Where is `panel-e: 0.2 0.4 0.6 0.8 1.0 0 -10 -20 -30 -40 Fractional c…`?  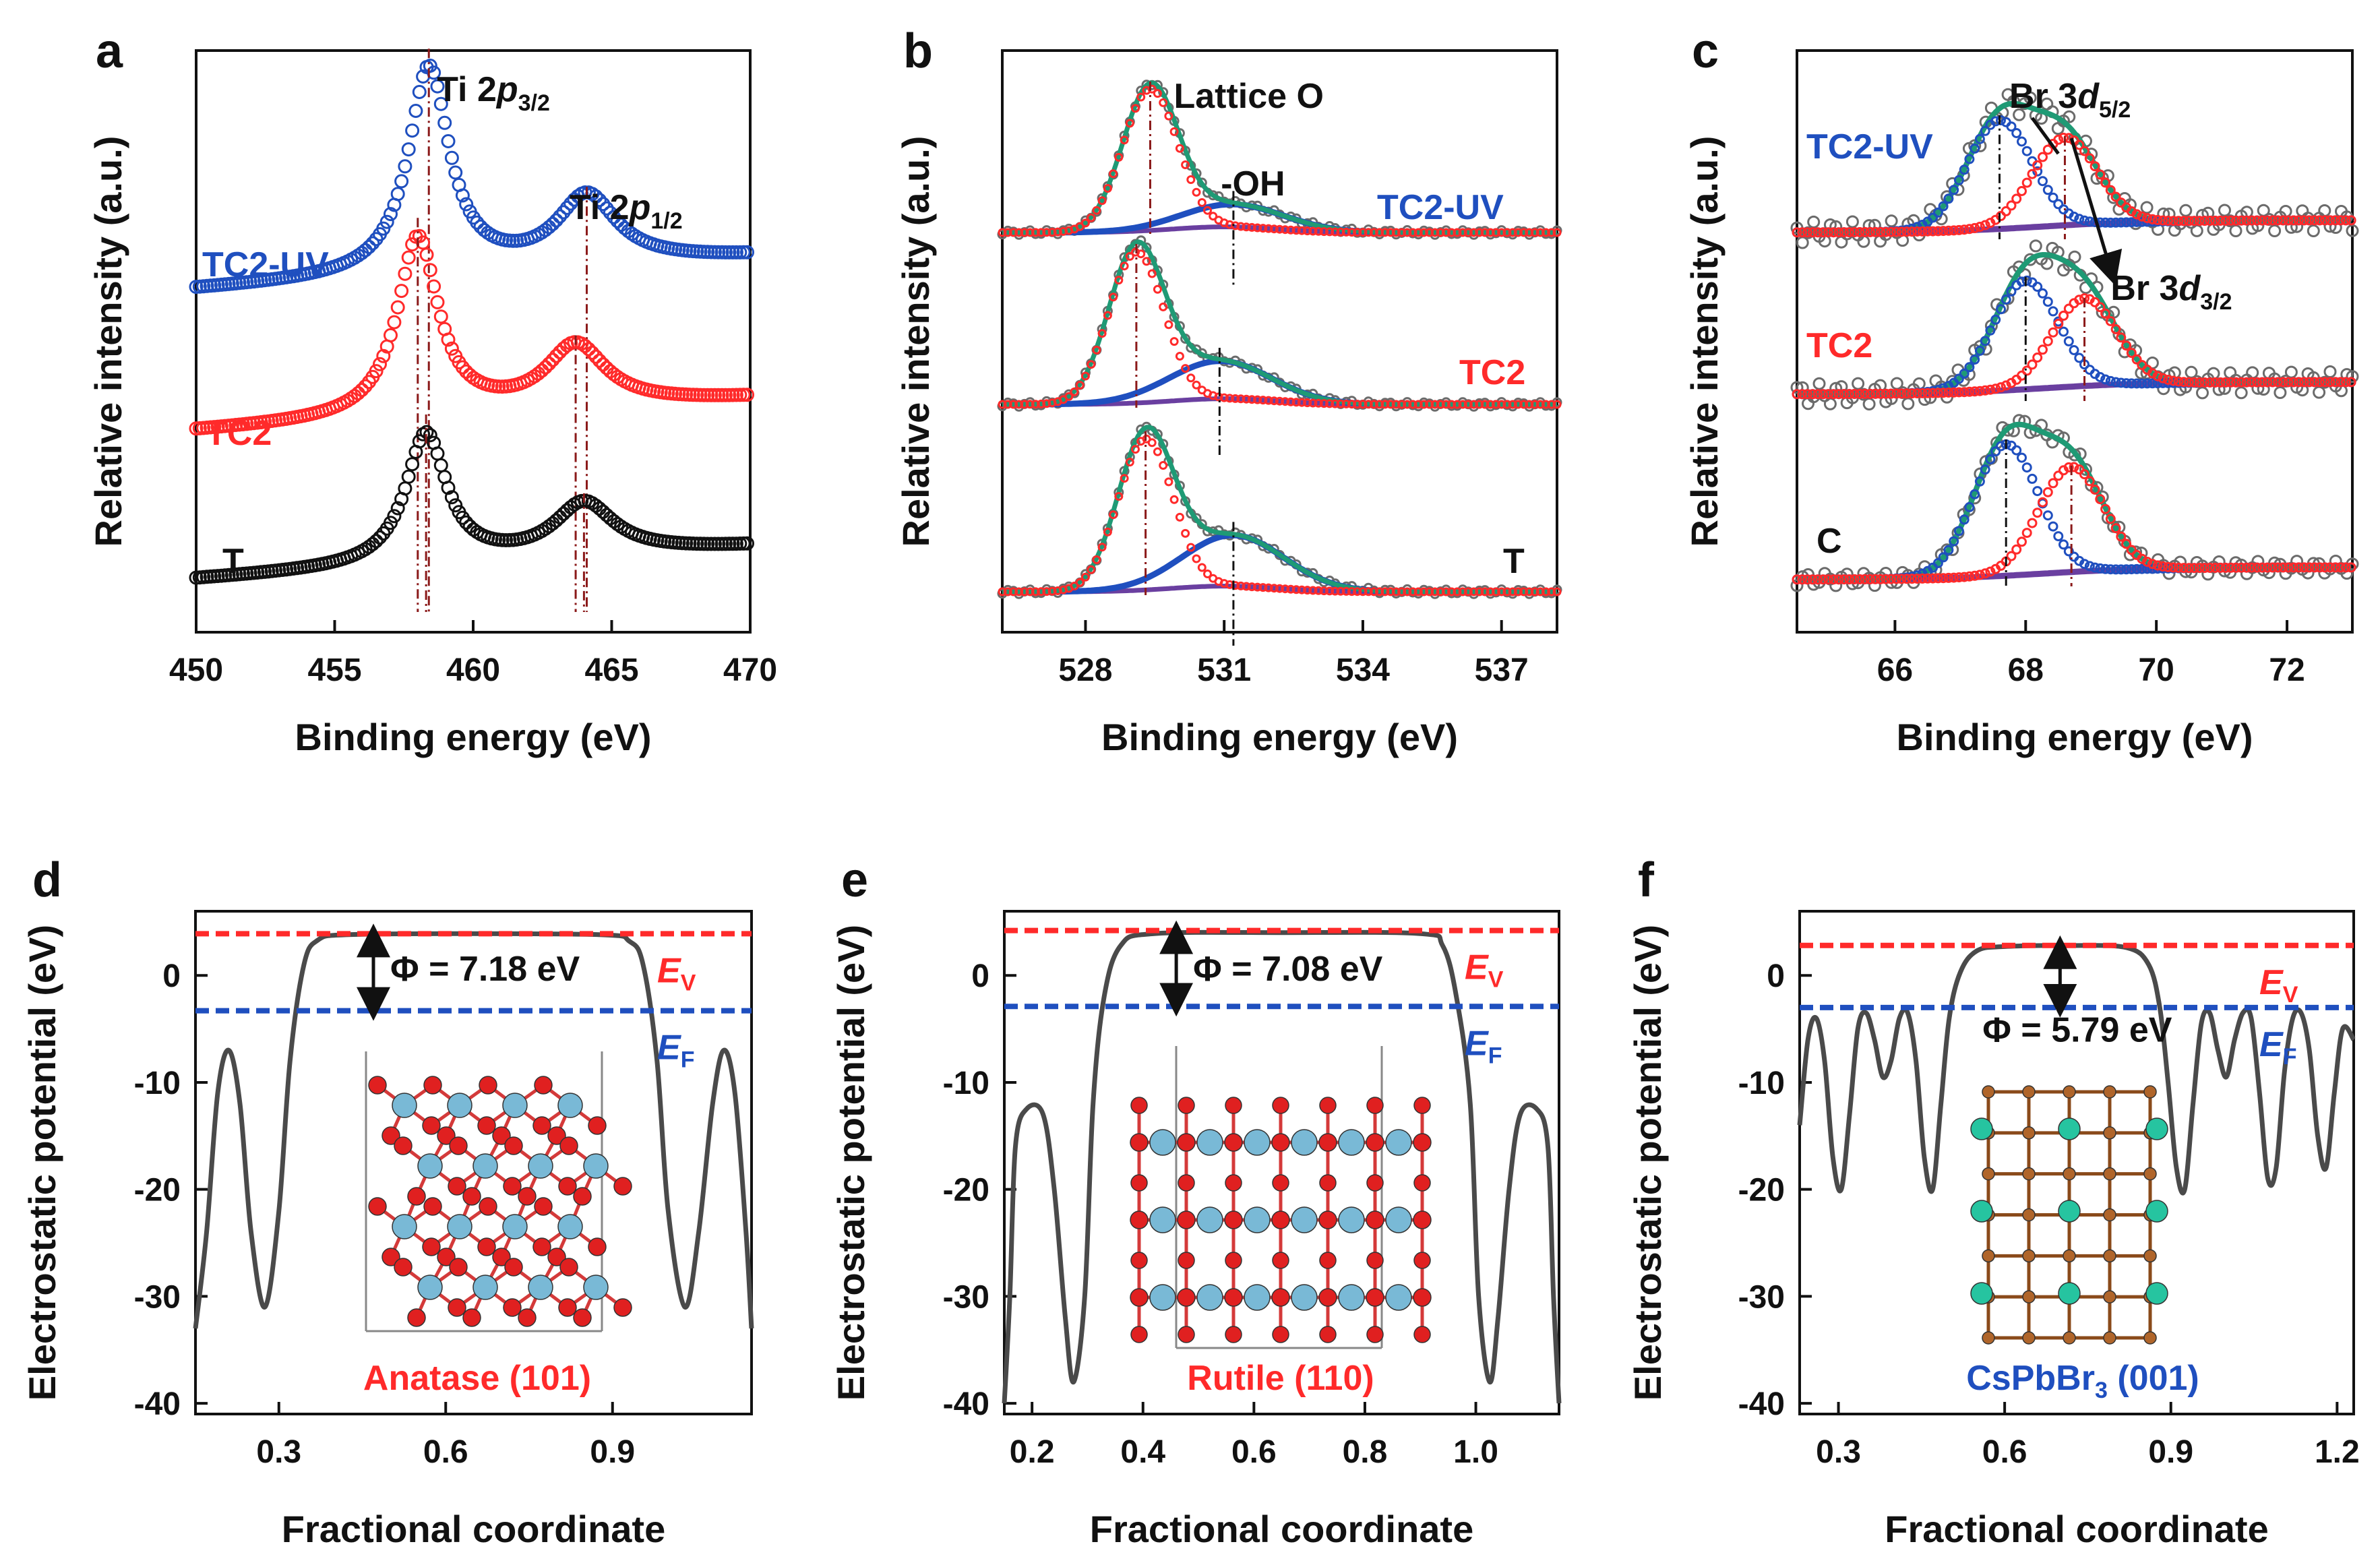
panel-e: 0.2 0.4 0.6 0.8 1.0 0 -10 -20 -30 -40 Fractional c… is located at coordinates (1196, 1201).